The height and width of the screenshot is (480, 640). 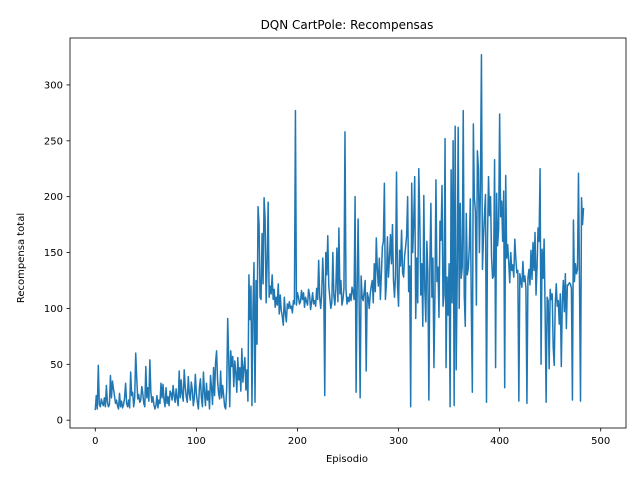 What do you see at coordinates (347, 25) in the screenshot?
I see `chart-title: DQN CartPole: Recompensas` at bounding box center [347, 25].